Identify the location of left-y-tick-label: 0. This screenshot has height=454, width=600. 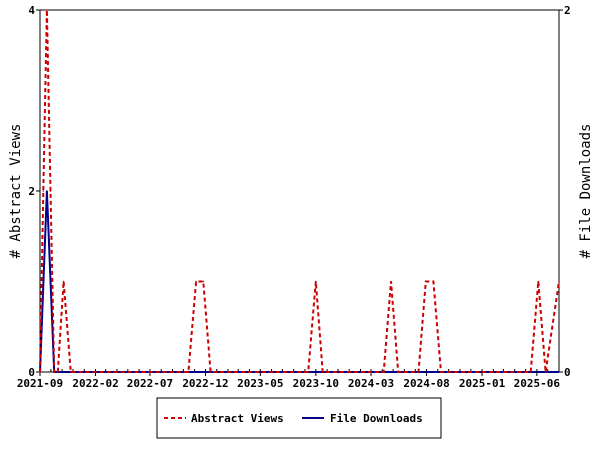
(31, 372).